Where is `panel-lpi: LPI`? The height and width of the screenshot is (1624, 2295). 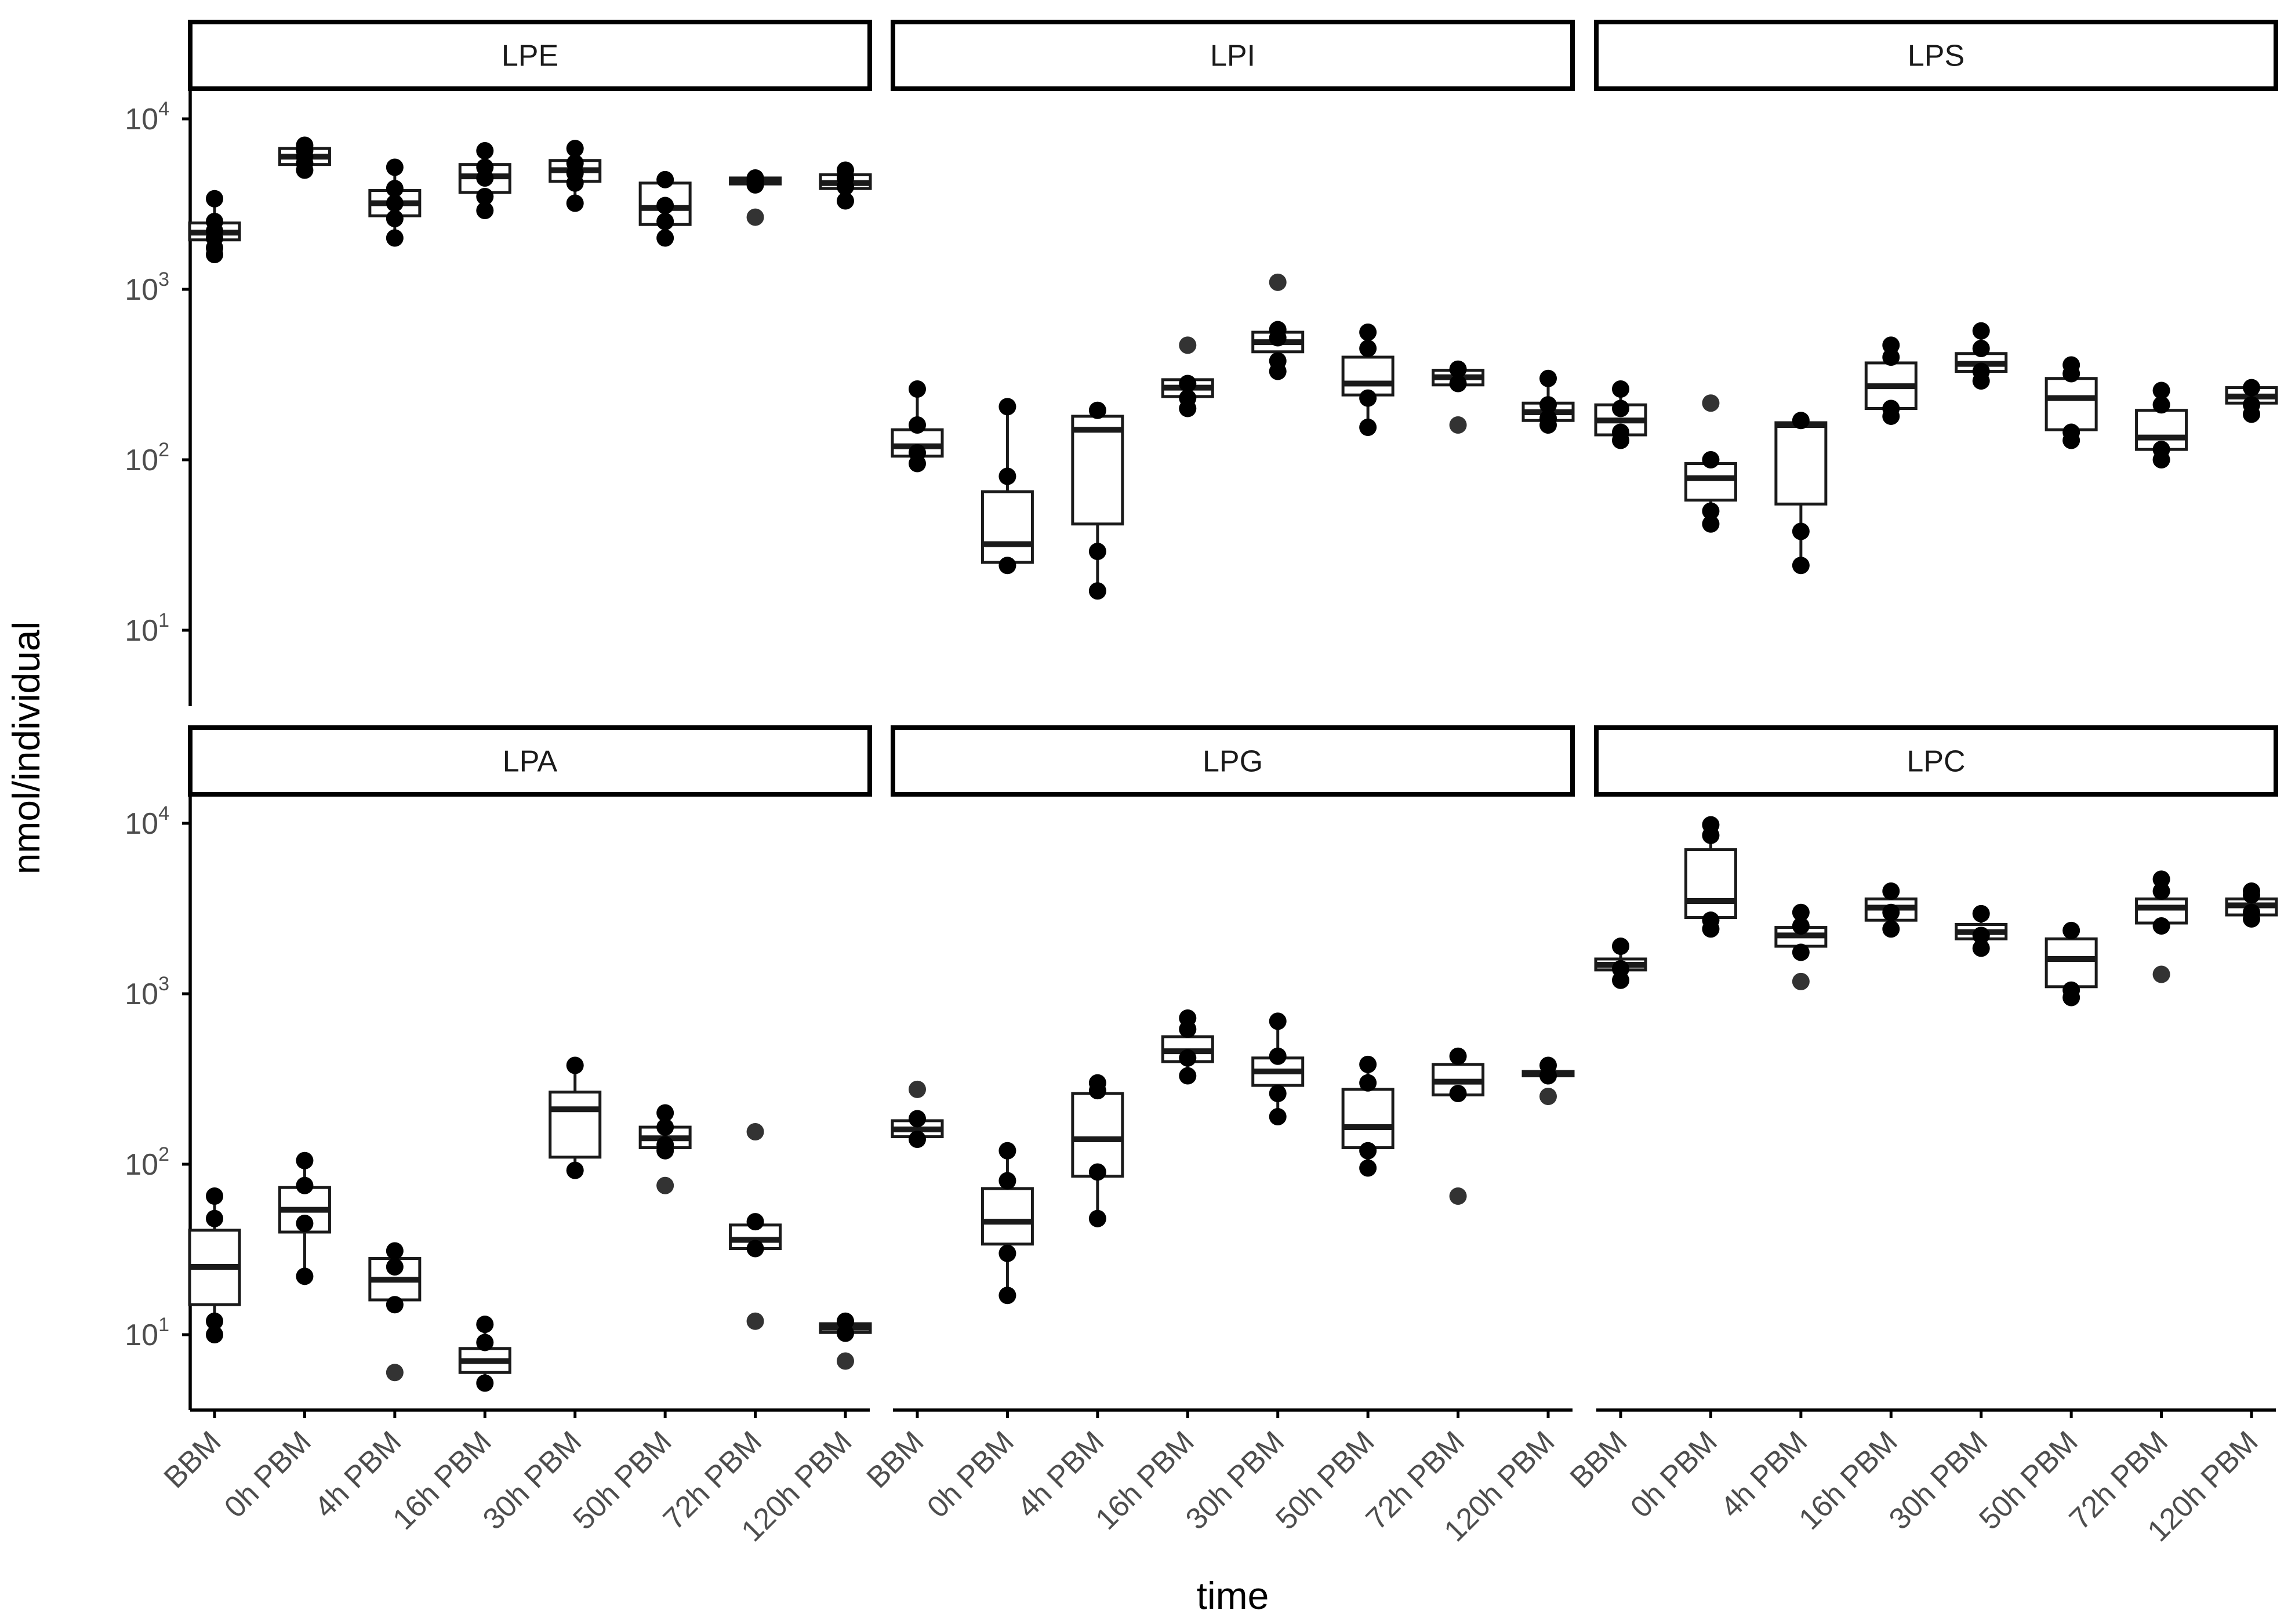 panel-lpi: LPI is located at coordinates (1233, 310).